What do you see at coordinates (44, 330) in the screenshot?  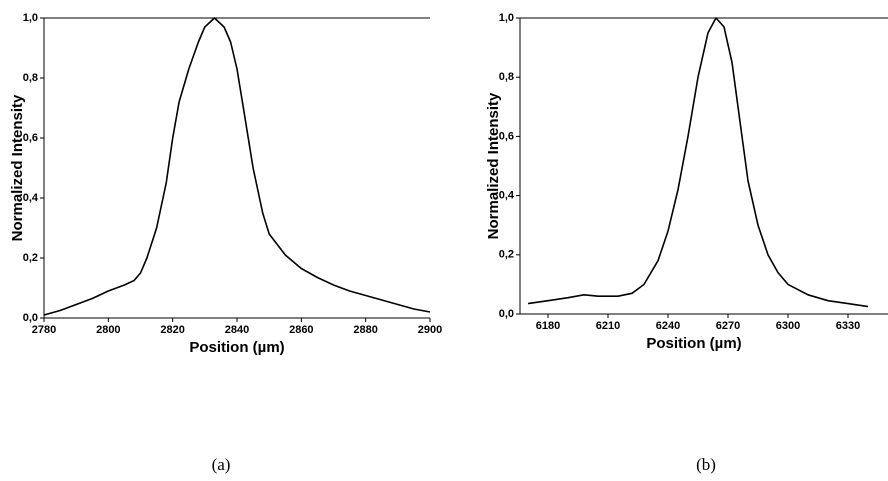 I see `x-tick-label: 2780` at bounding box center [44, 330].